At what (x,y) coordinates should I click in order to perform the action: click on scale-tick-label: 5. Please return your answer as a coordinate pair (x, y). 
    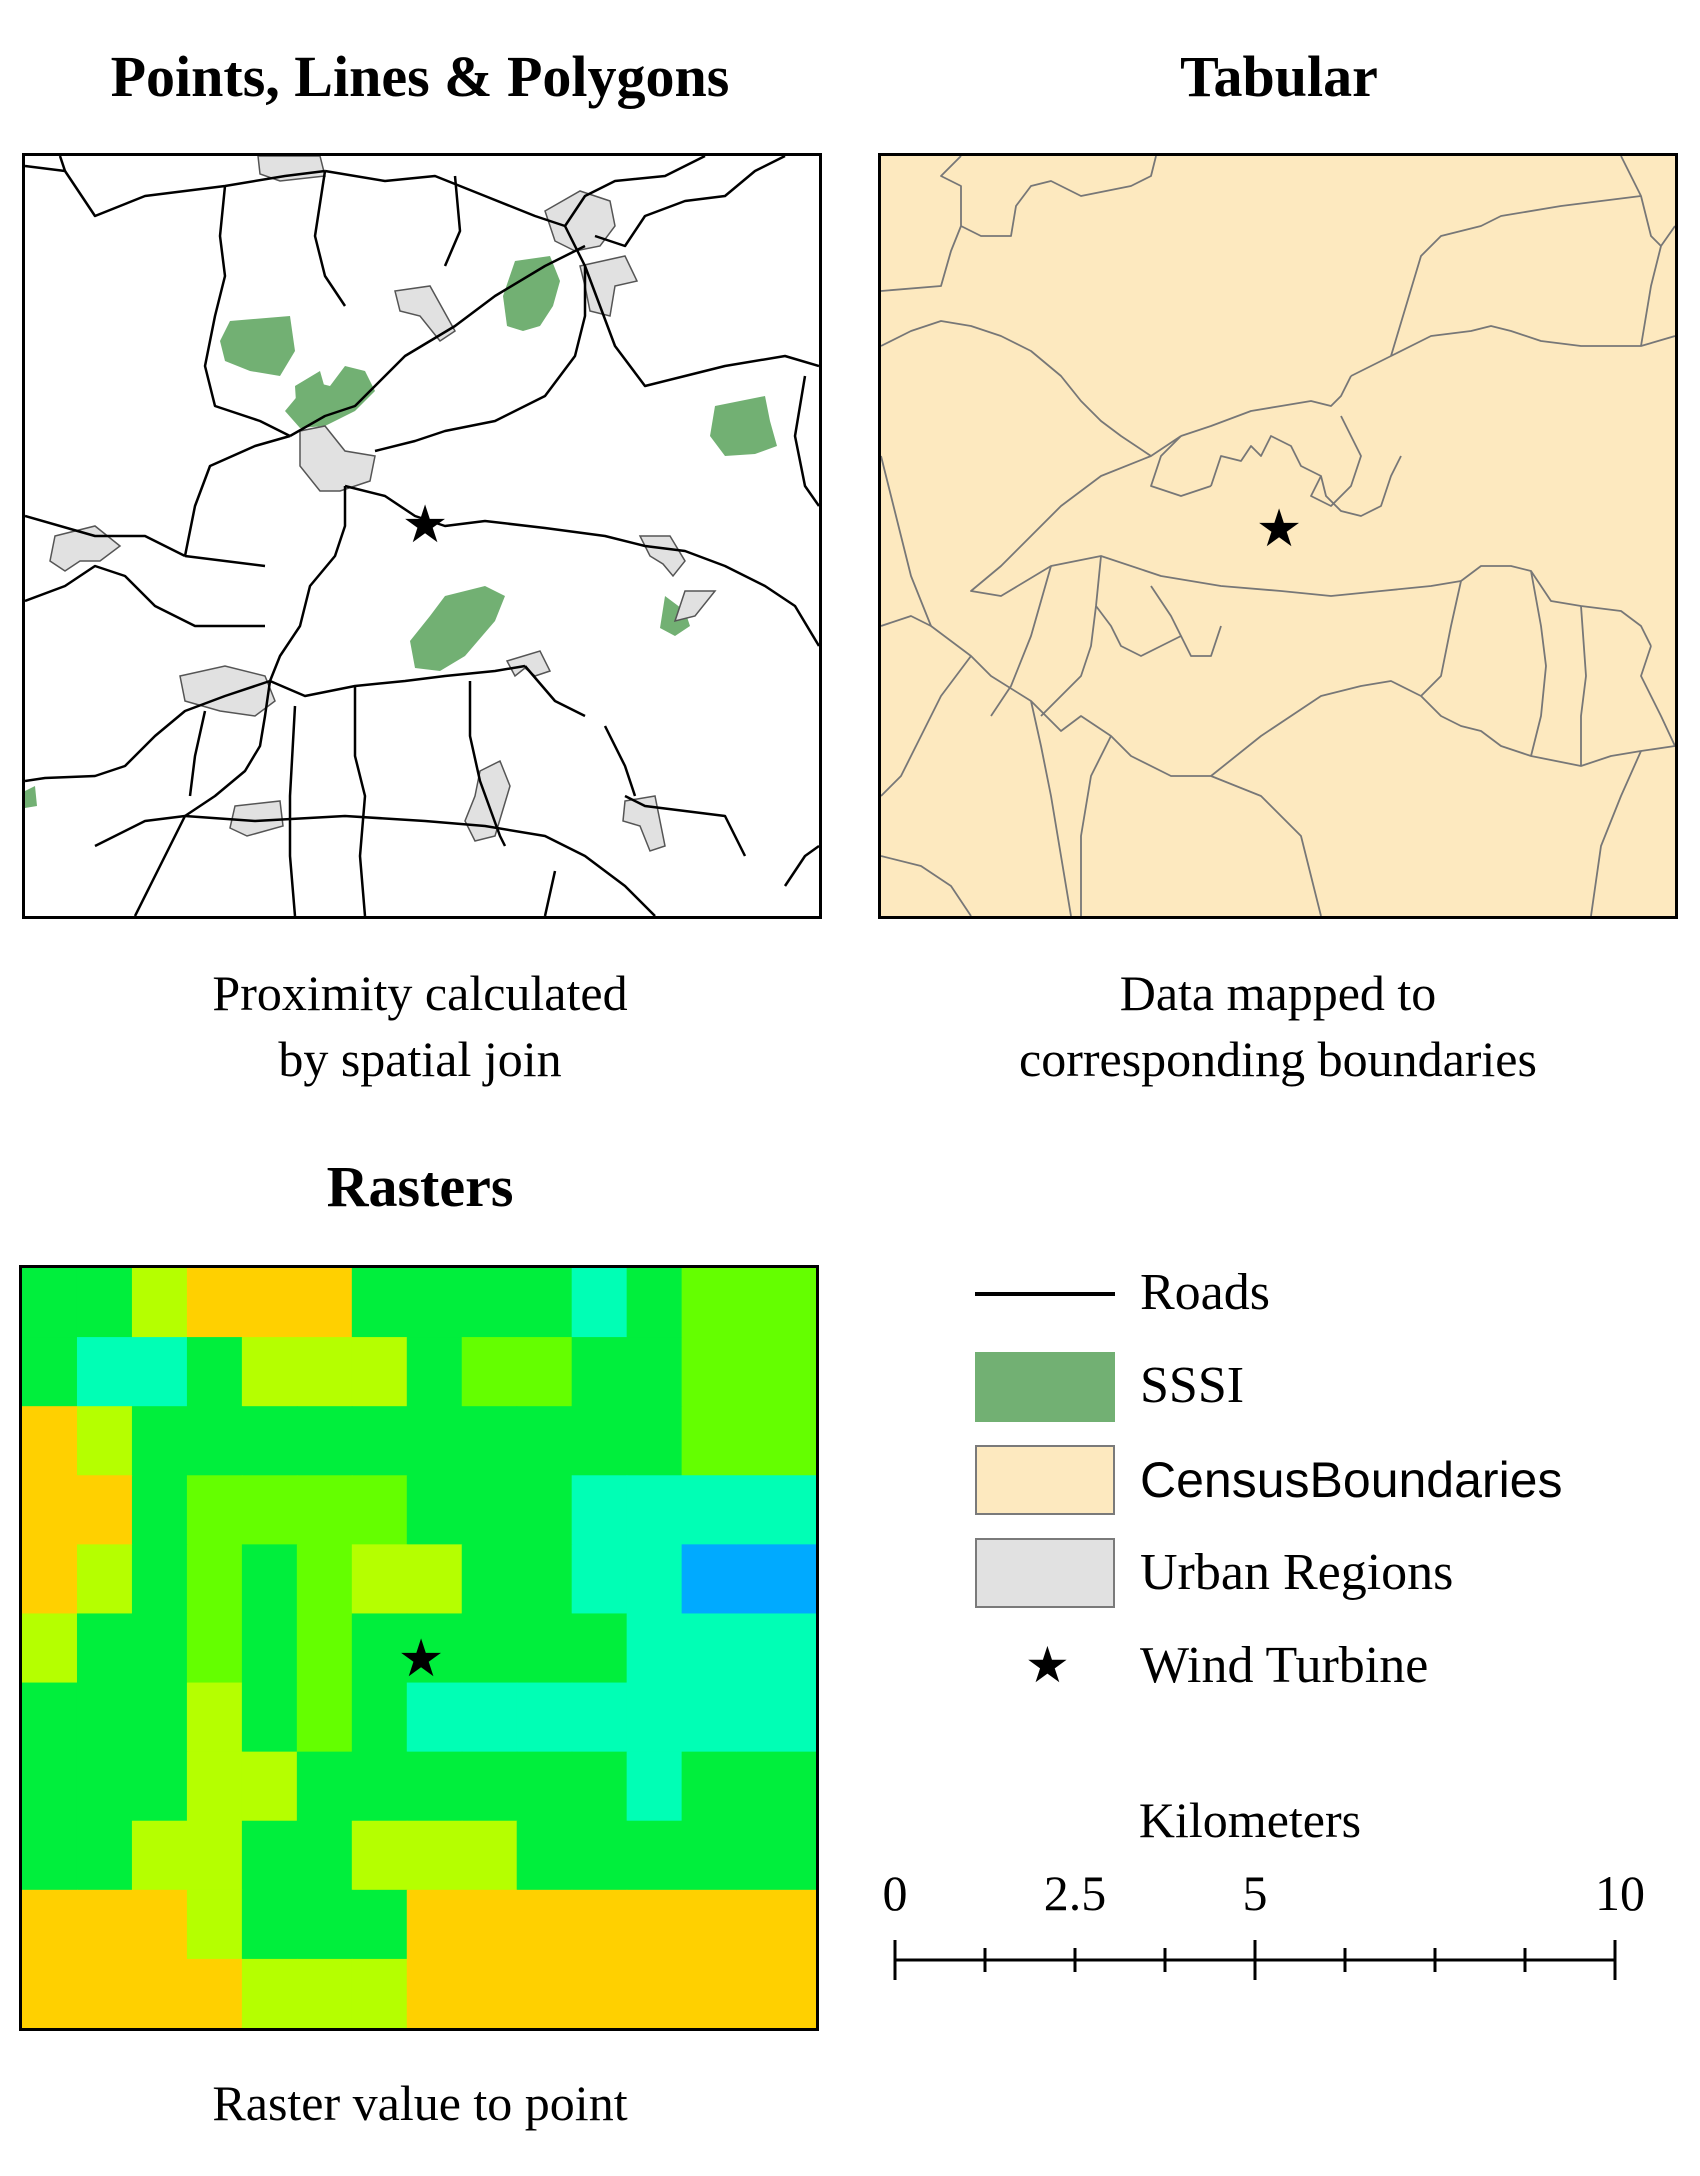
    Looking at the image, I should click on (1255, 1893).